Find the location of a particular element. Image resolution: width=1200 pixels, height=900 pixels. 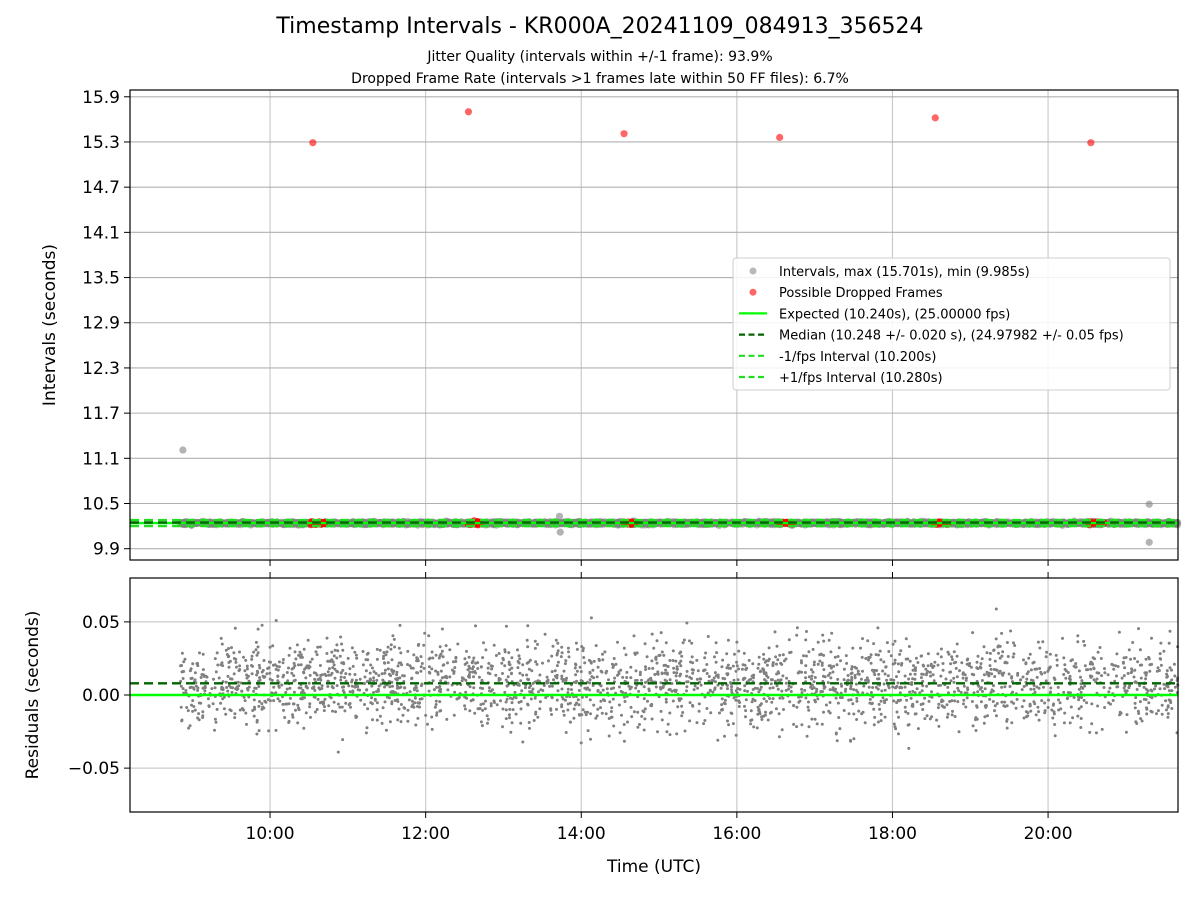

top-y-tick-label: 10.5 is located at coordinates (101, 505).